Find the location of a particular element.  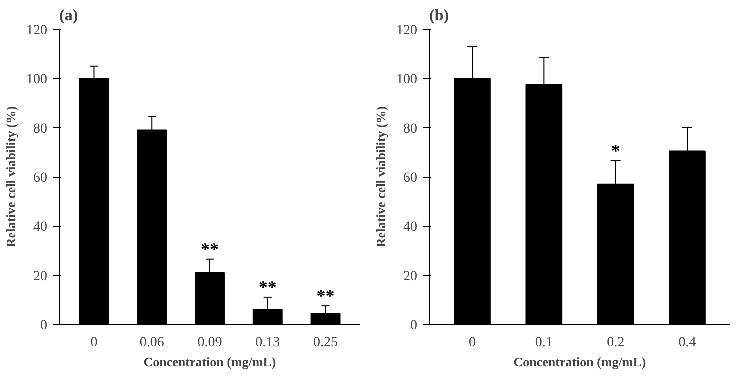

x-tick-label: 0.4 is located at coordinates (687, 343).